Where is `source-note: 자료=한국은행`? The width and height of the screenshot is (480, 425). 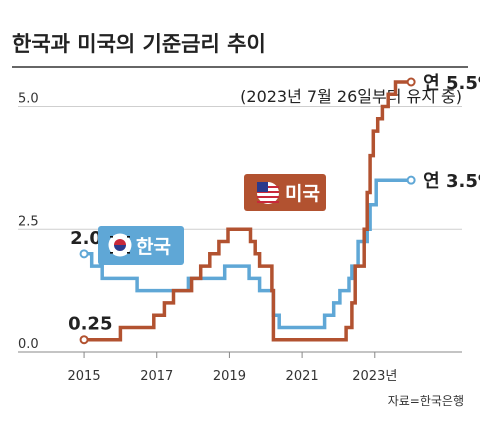
source-note: 자료=한국은행 is located at coordinates (426, 400).